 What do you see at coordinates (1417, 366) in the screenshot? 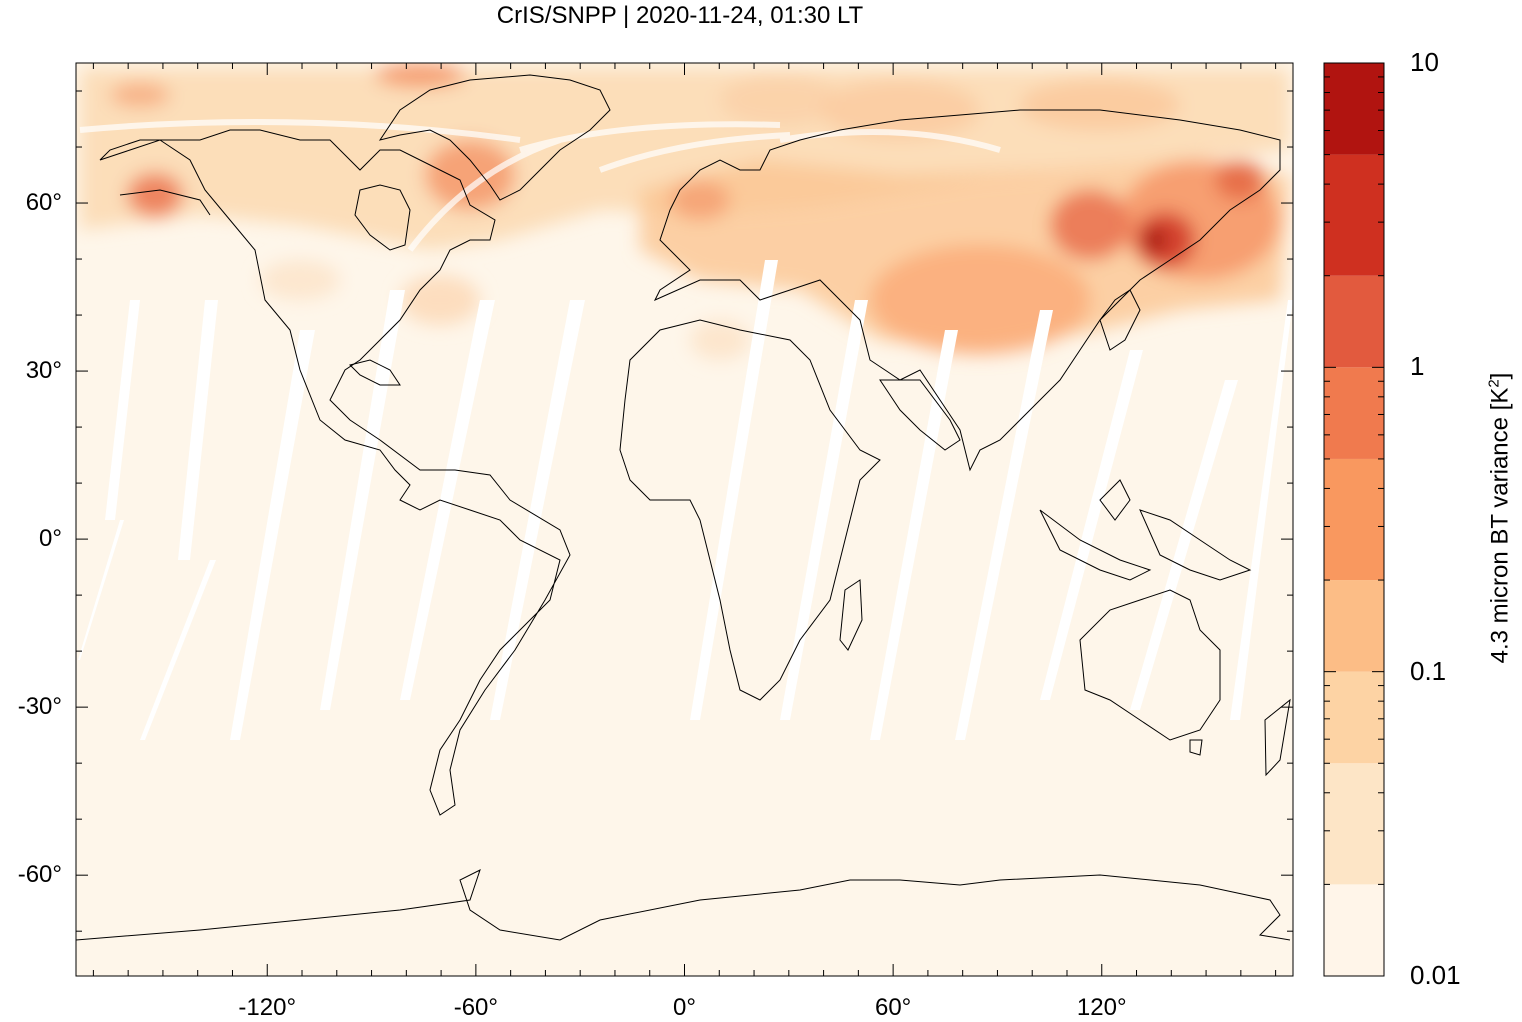
I see `colorbar-tick-label: 1` at bounding box center [1417, 366].